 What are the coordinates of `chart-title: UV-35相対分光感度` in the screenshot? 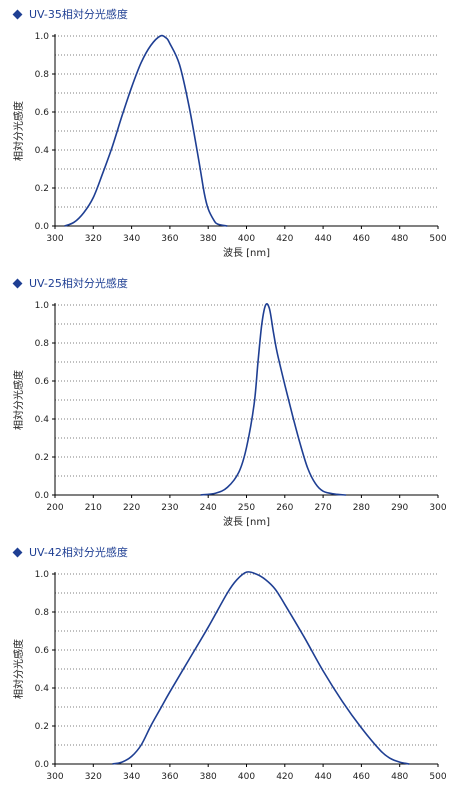 It's located at (78, 14).